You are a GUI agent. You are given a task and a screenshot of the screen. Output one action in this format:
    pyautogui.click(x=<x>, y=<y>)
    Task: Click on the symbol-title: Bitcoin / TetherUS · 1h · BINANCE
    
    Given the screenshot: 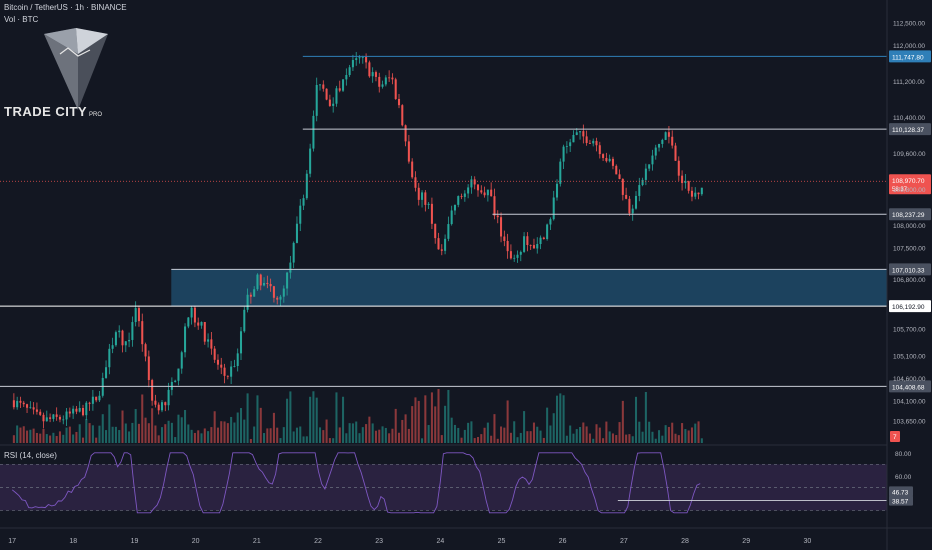 What is the action you would take?
    pyautogui.click(x=65, y=7)
    